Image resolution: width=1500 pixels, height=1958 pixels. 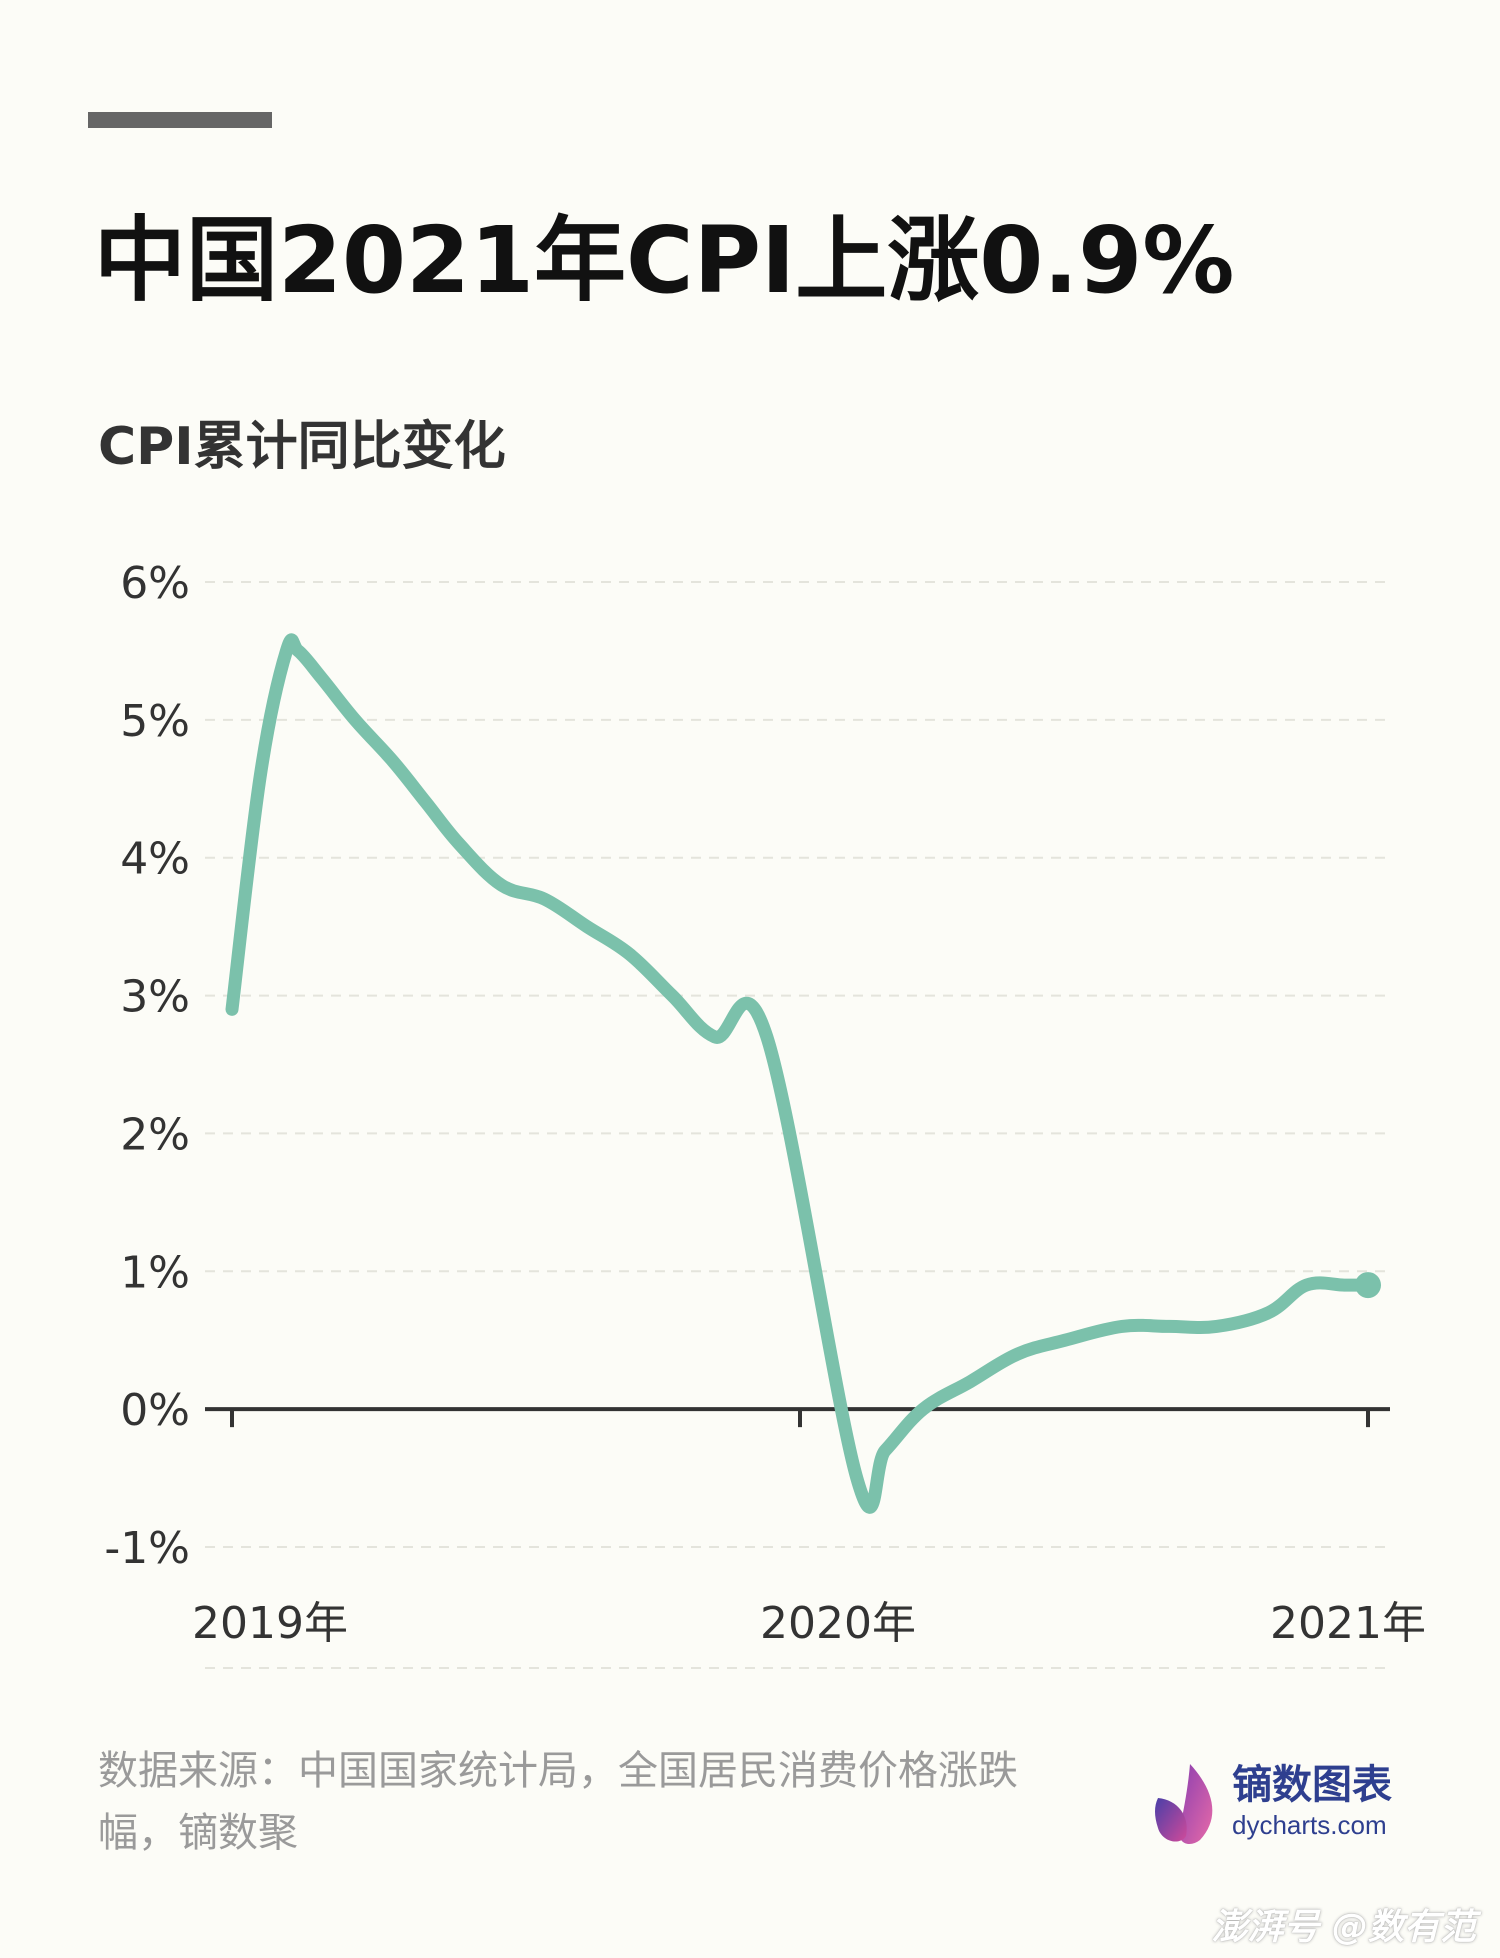 I want to click on x-tick-label: 2021年, so click(x=1348, y=1623).